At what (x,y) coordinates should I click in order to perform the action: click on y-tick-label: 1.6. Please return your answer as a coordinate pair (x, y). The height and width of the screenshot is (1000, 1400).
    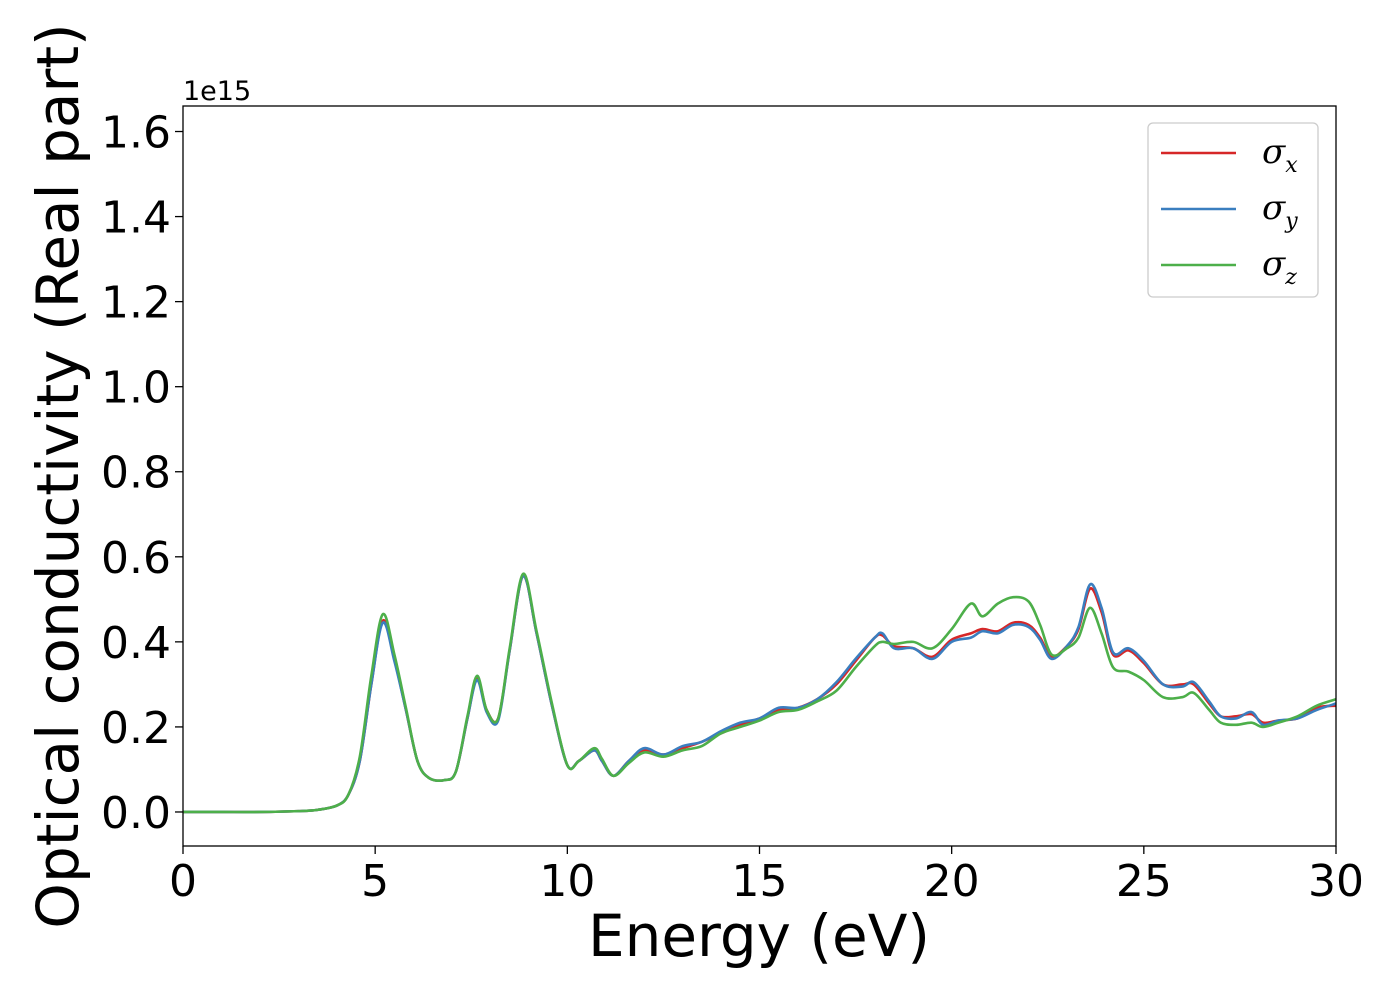
    Looking at the image, I should click on (136, 133).